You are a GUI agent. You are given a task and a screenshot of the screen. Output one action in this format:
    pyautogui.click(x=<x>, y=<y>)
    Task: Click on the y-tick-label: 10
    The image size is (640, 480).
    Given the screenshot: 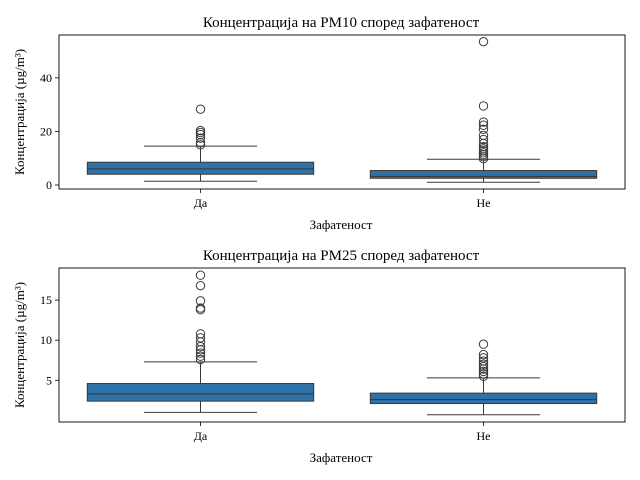 What is the action you would take?
    pyautogui.click(x=46, y=340)
    